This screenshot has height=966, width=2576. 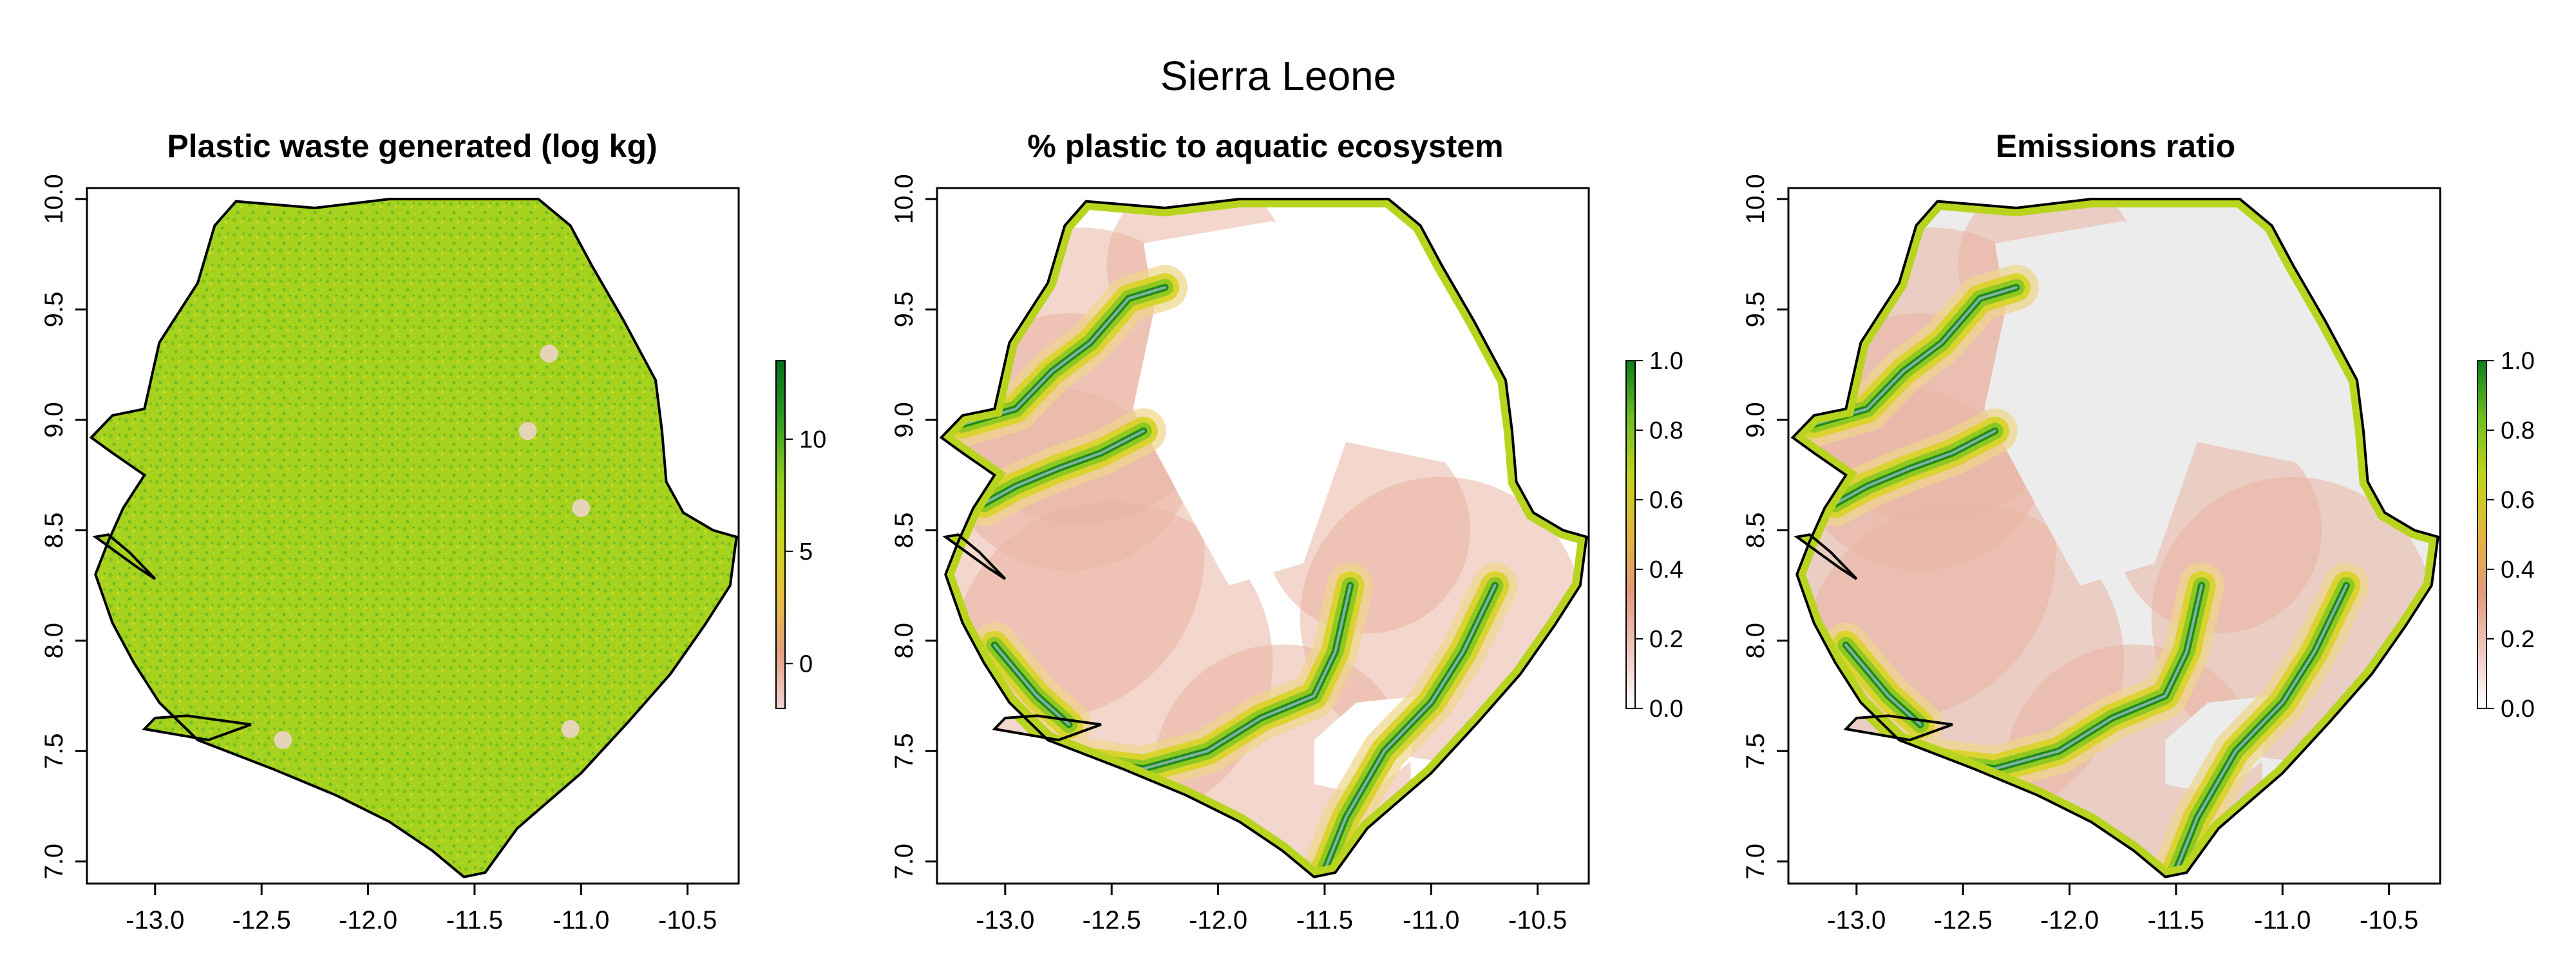 What do you see at coordinates (1265, 146) in the screenshot?
I see `panel-title: % plastic to aquatic ecosystem` at bounding box center [1265, 146].